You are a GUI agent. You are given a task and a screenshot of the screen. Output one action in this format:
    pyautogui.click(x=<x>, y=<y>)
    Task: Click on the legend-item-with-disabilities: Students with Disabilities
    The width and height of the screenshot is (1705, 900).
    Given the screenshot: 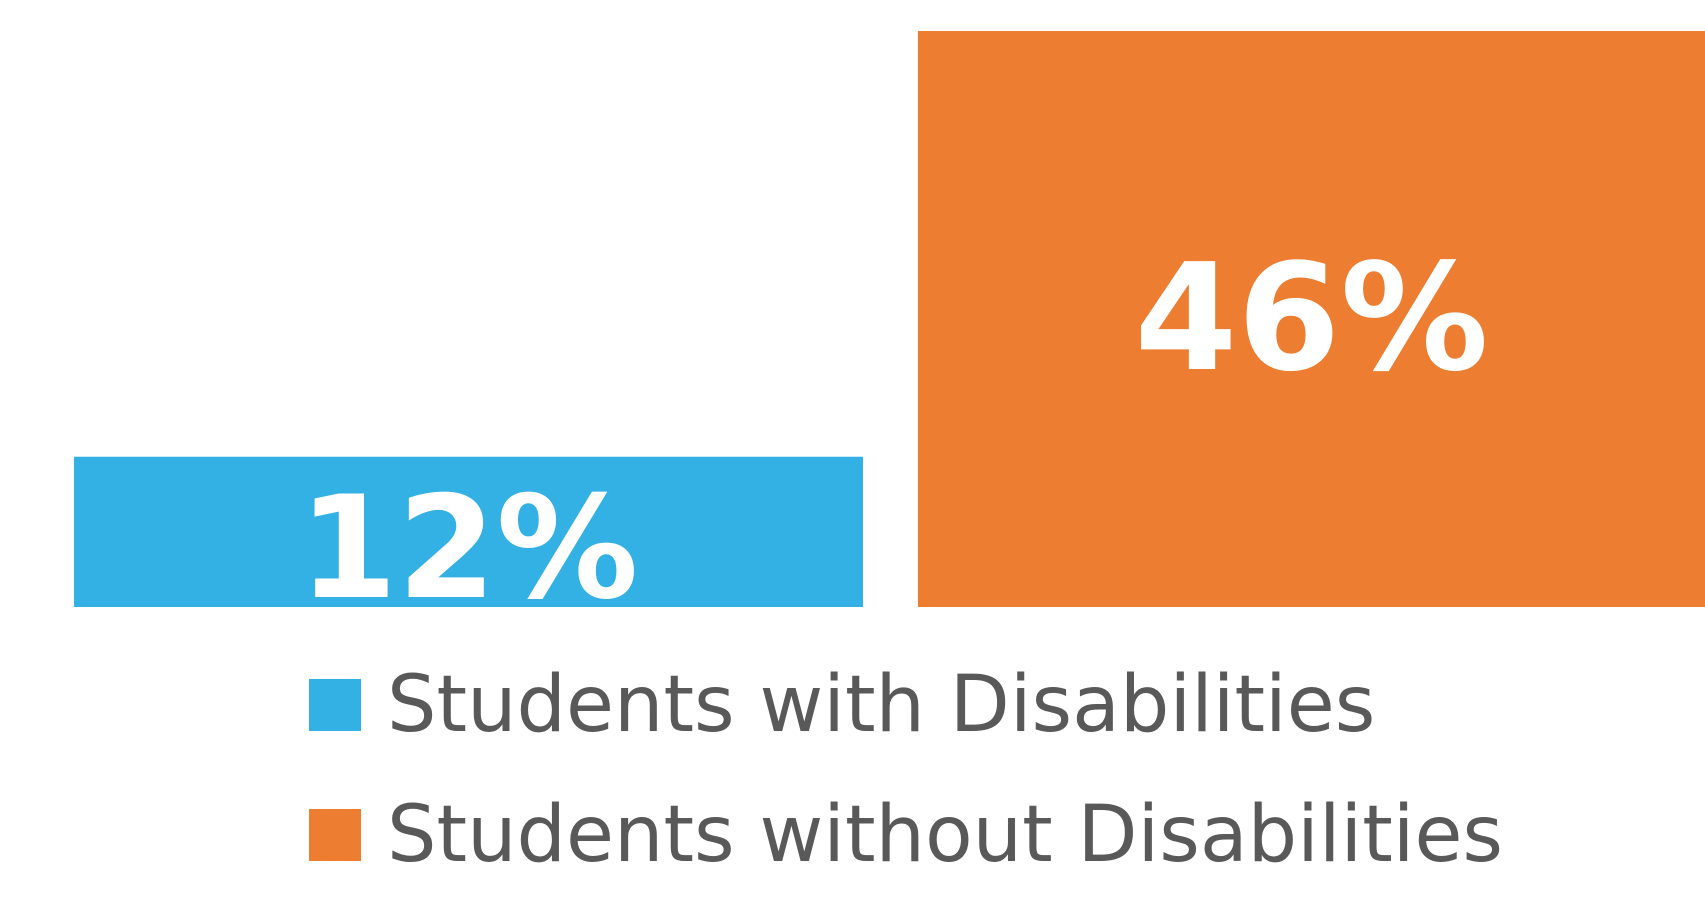 What is the action you would take?
    pyautogui.click(x=906, y=705)
    